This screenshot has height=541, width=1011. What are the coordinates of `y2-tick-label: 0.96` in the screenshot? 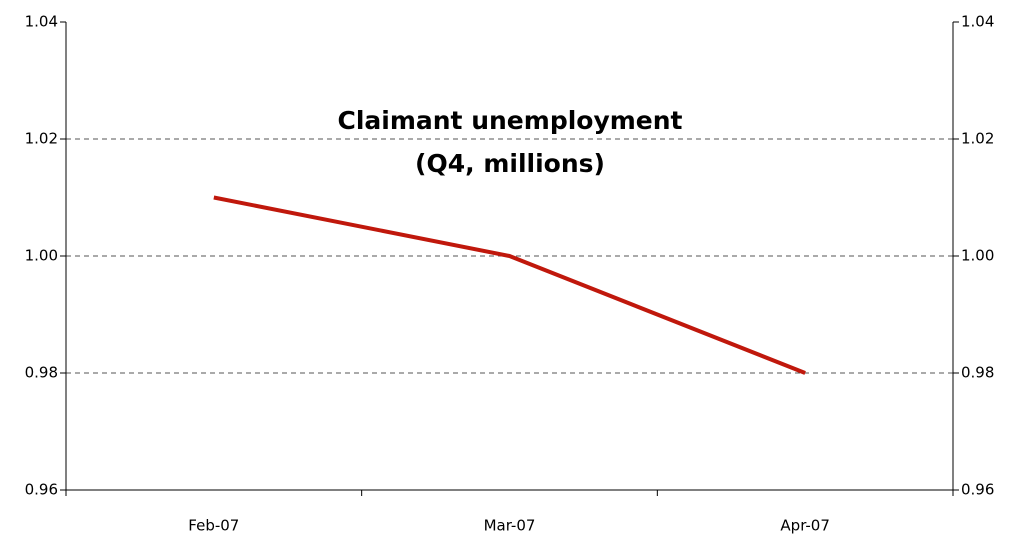 It's located at (977, 490).